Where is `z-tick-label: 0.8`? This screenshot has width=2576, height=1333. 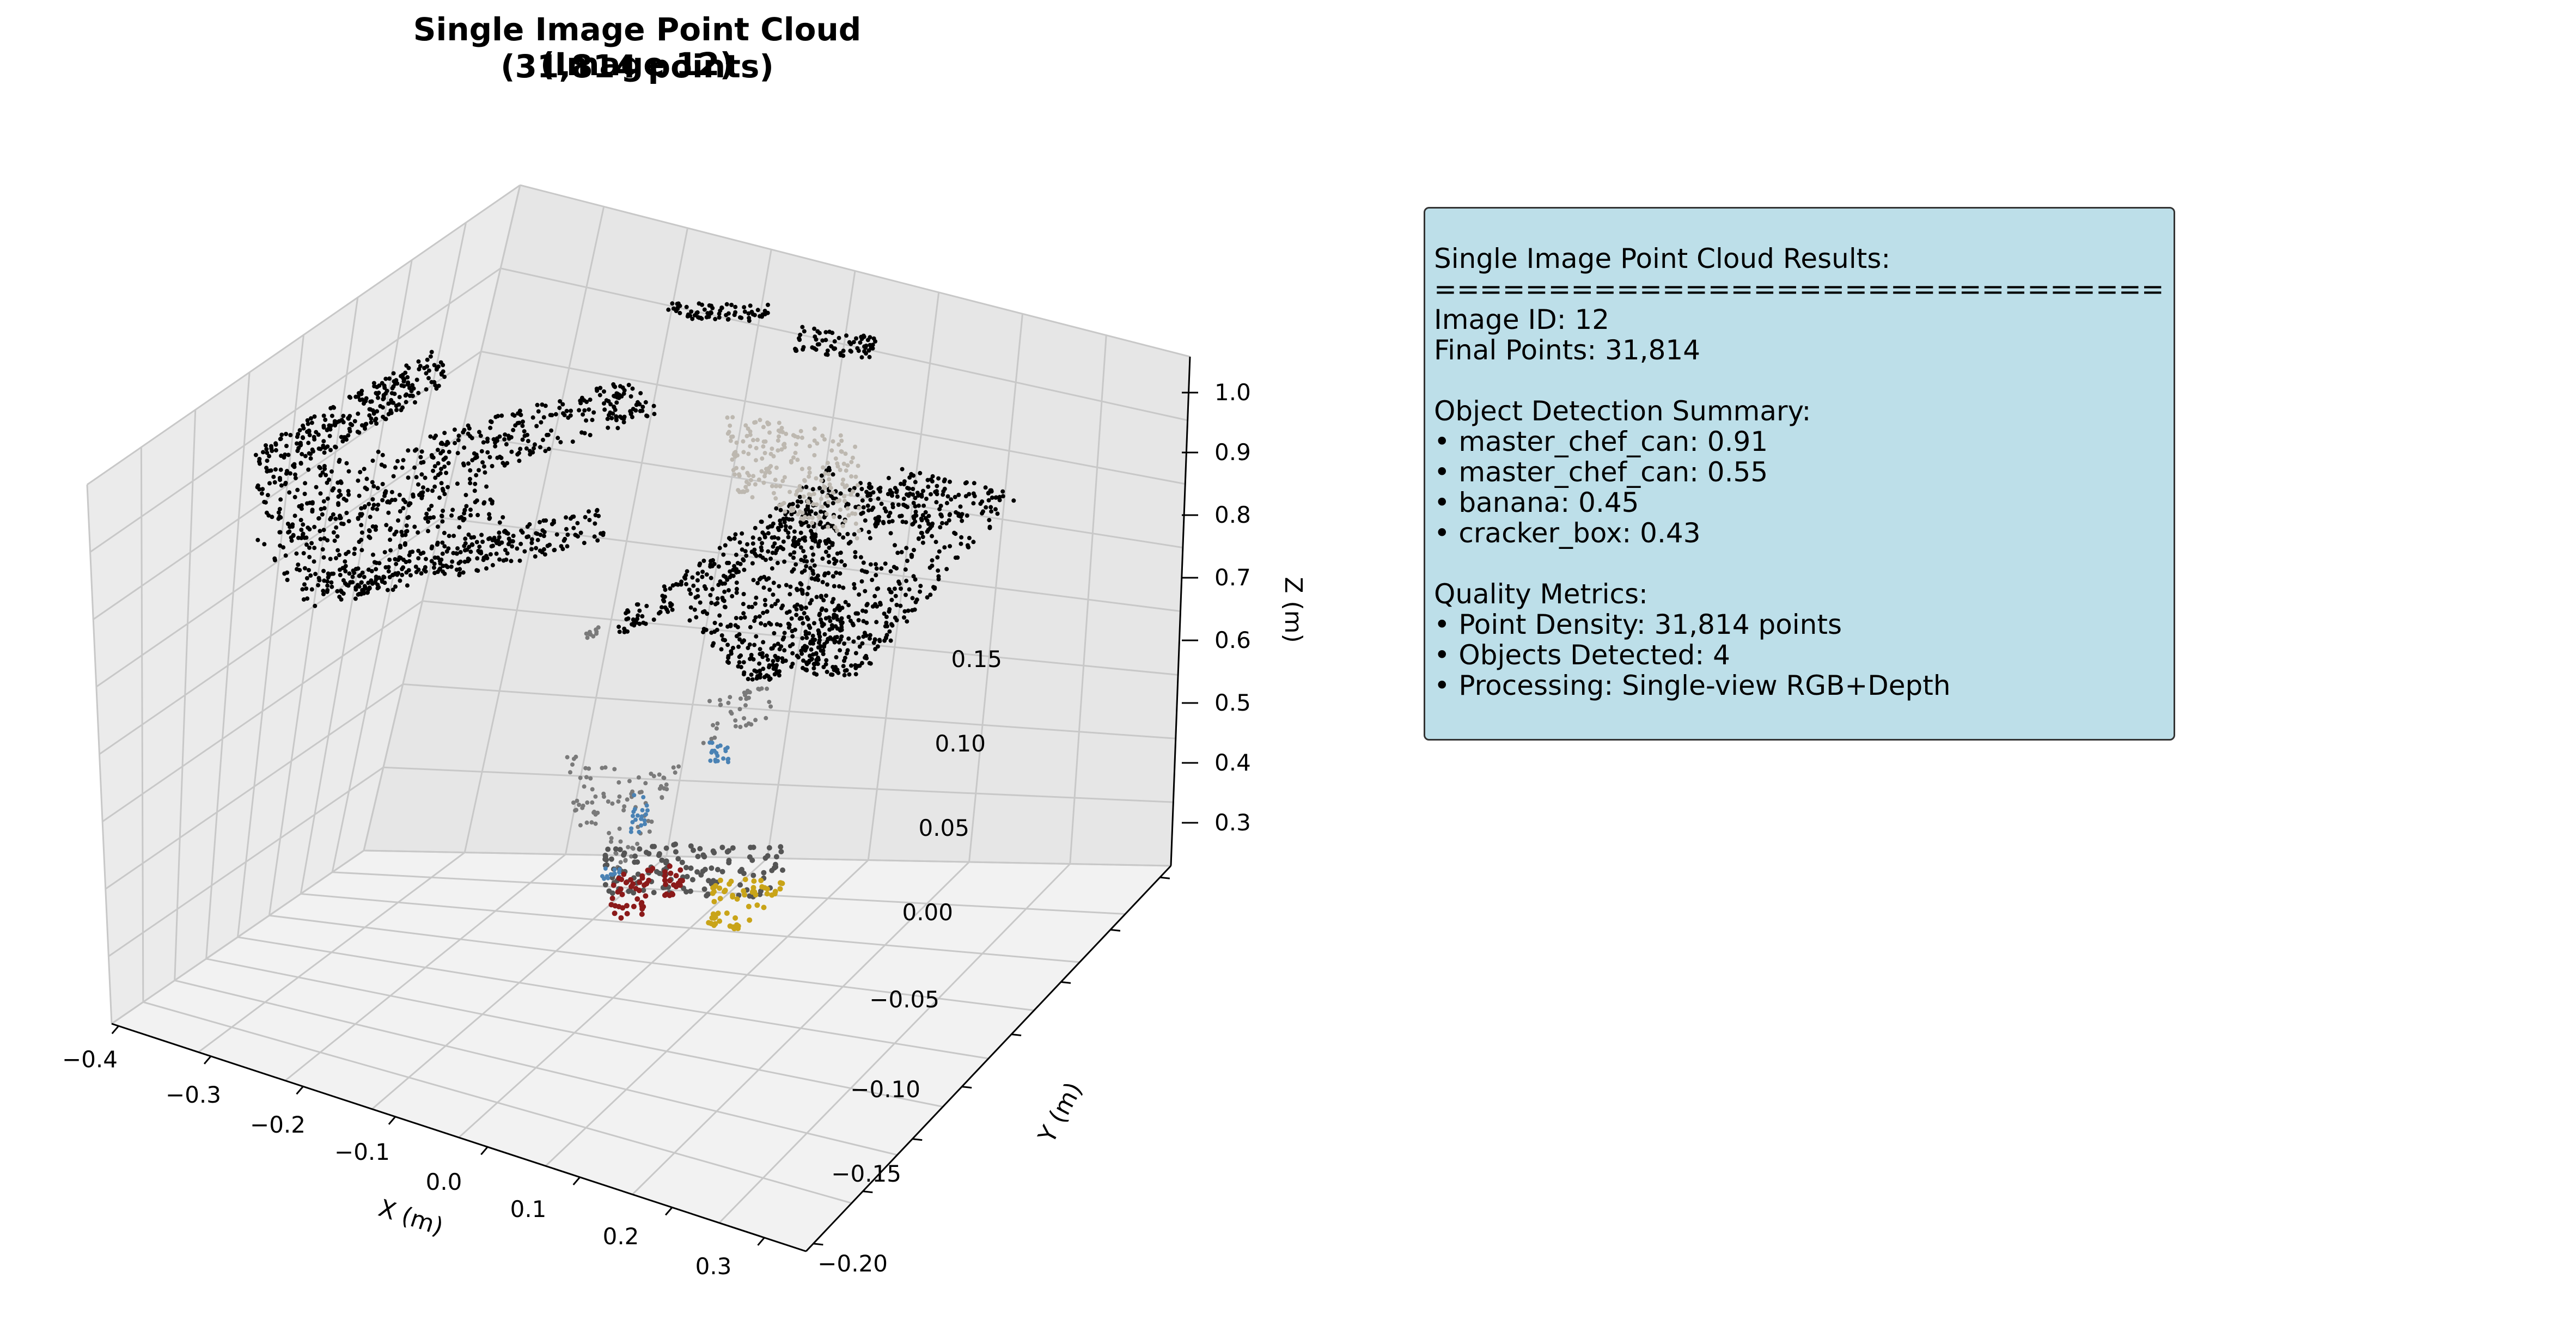
z-tick-label: 0.8 is located at coordinates (1232, 515).